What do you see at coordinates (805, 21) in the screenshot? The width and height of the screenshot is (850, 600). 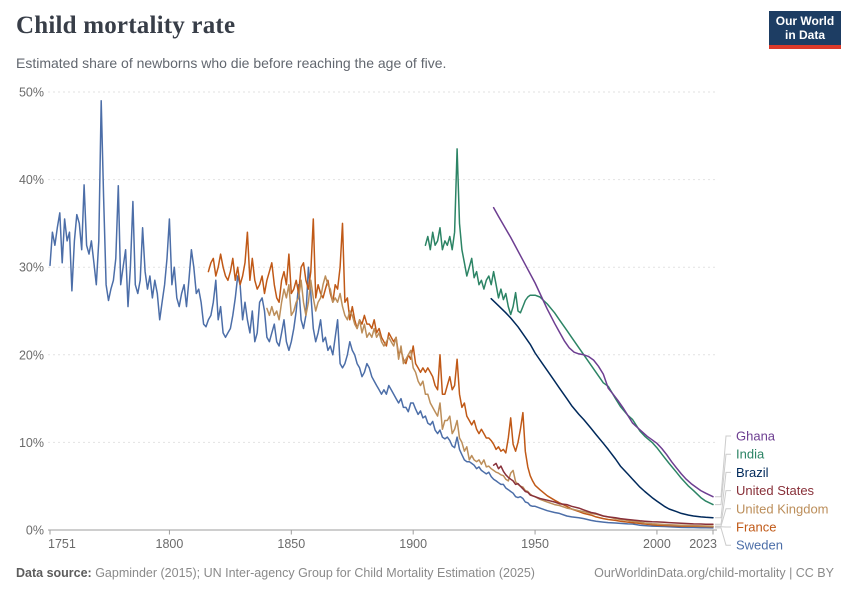 I see `owid-logo-line1: Our World` at bounding box center [805, 21].